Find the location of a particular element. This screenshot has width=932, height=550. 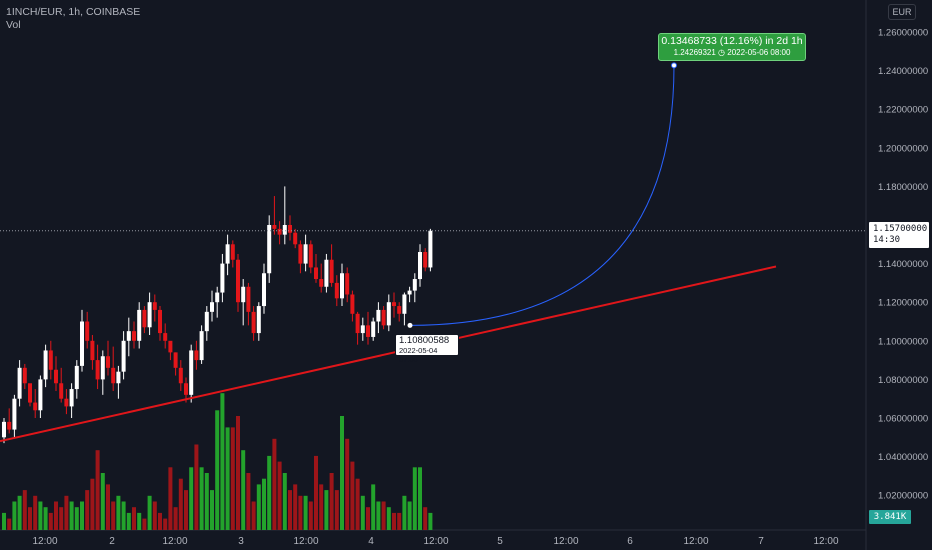

projection-start-dot is located at coordinates (410, 325).